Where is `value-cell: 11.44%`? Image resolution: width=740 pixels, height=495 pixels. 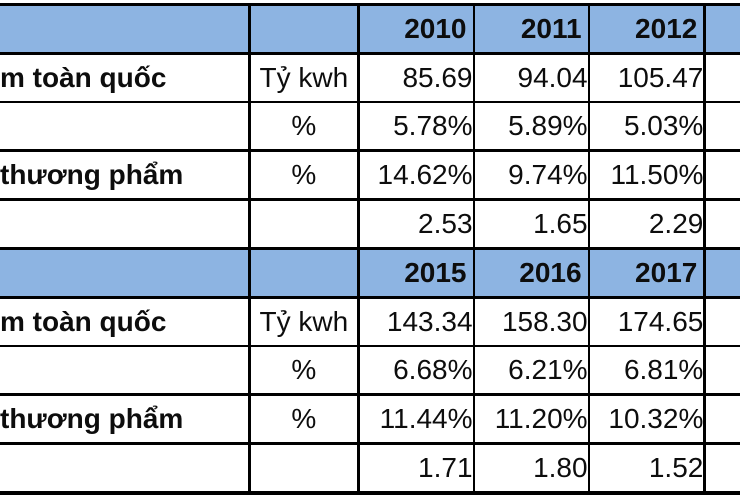 value-cell: 11.44% is located at coordinates (416, 419).